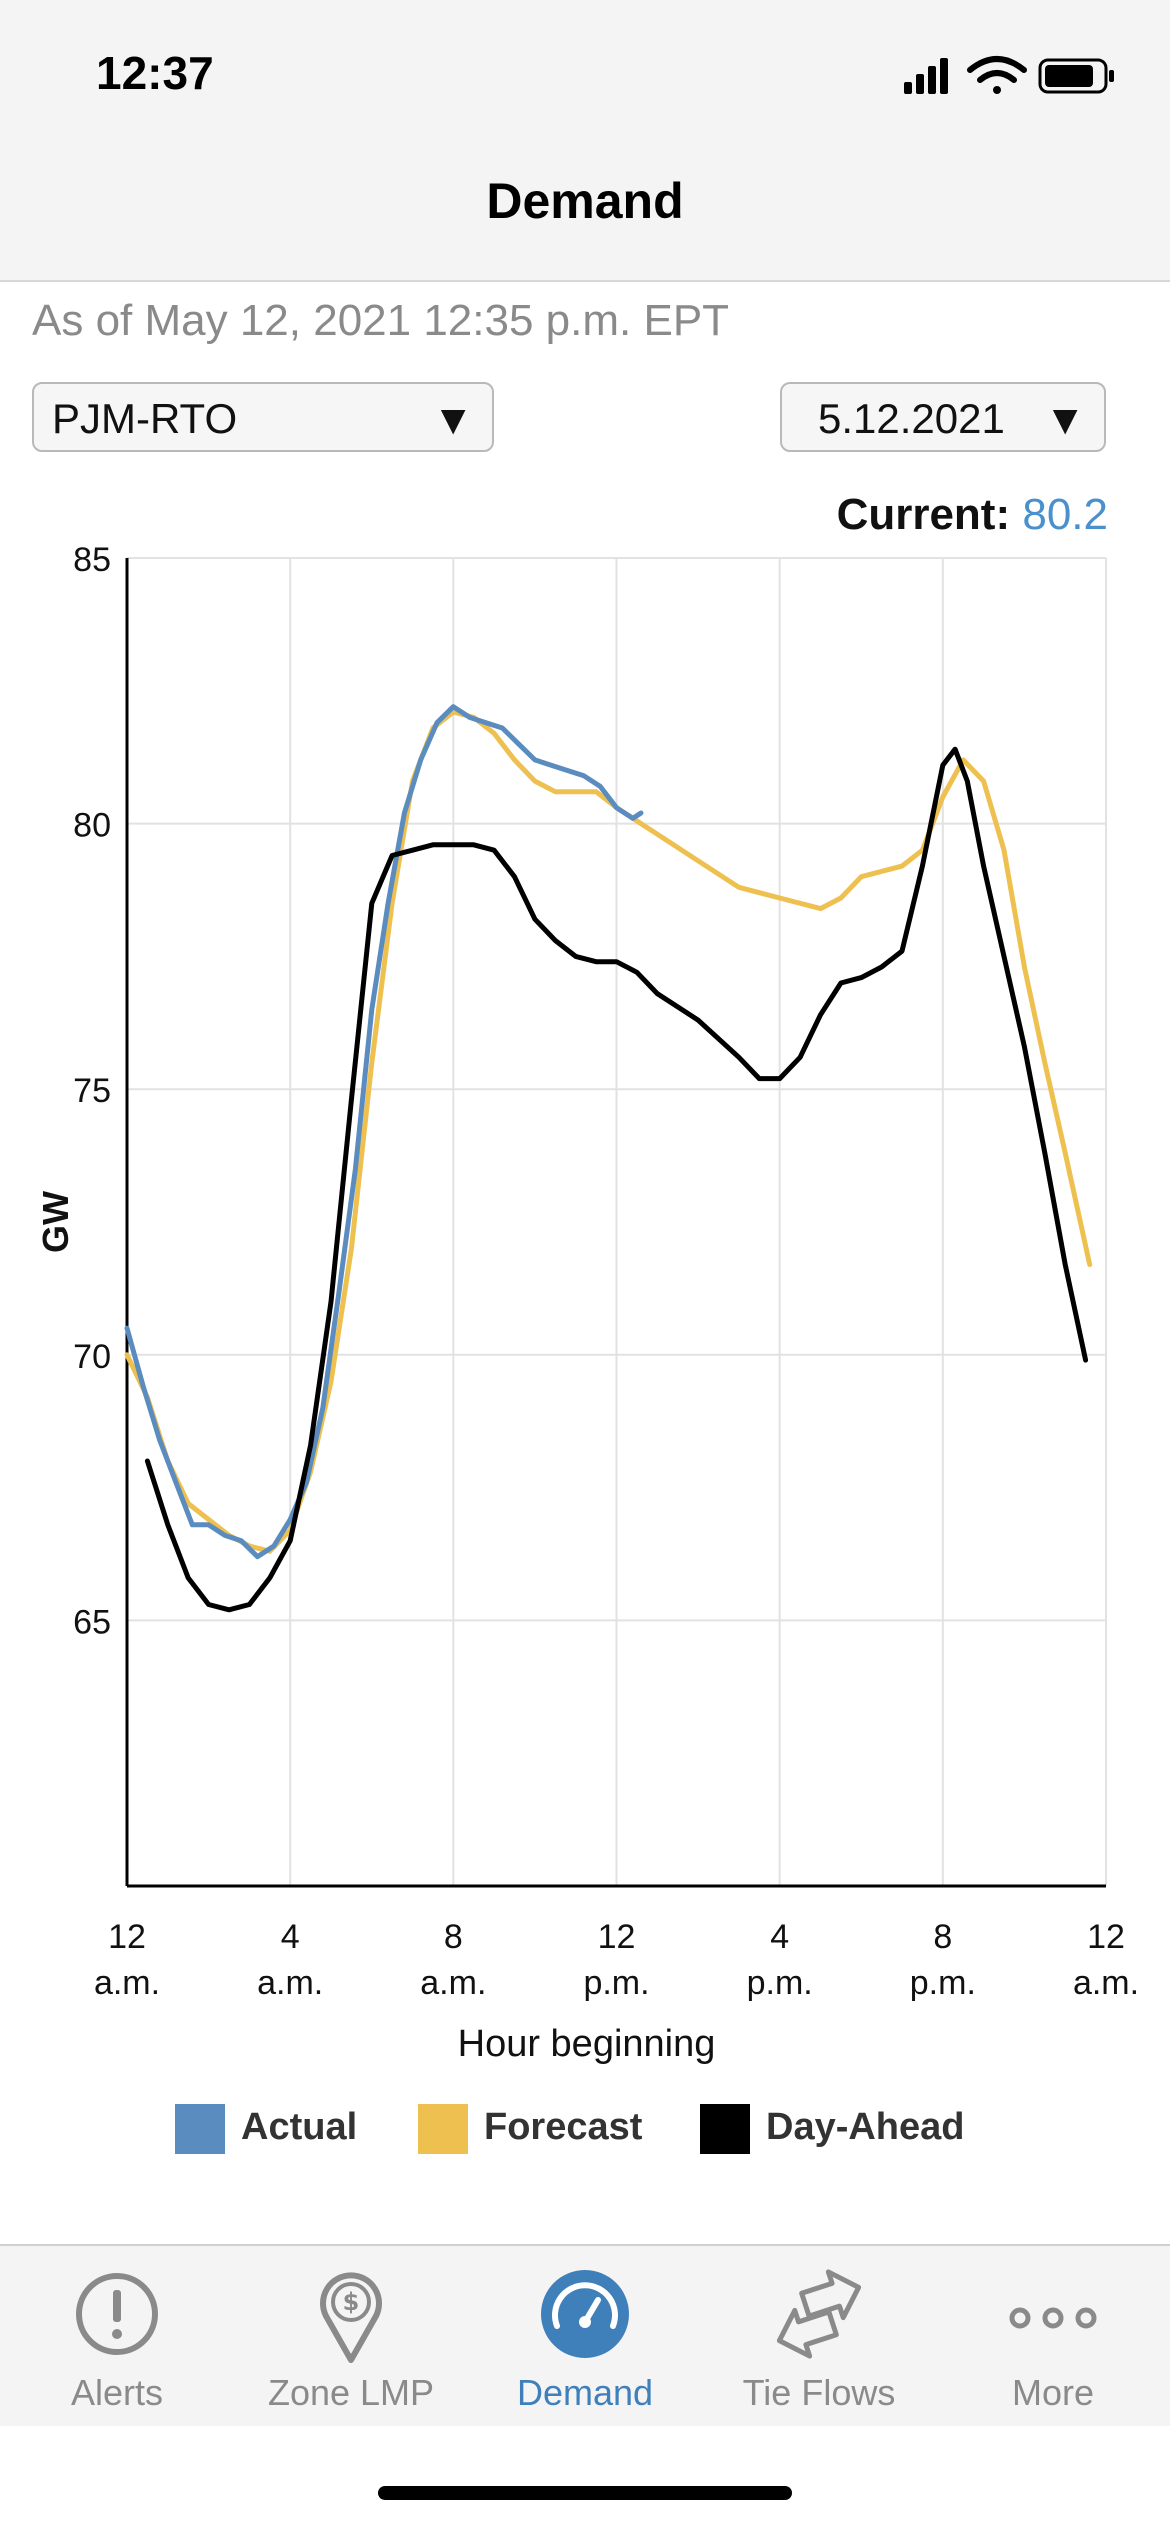 The image size is (1170, 2532). What do you see at coordinates (725, 2129) in the screenshot?
I see `legend-swatch-day-ahead` at bounding box center [725, 2129].